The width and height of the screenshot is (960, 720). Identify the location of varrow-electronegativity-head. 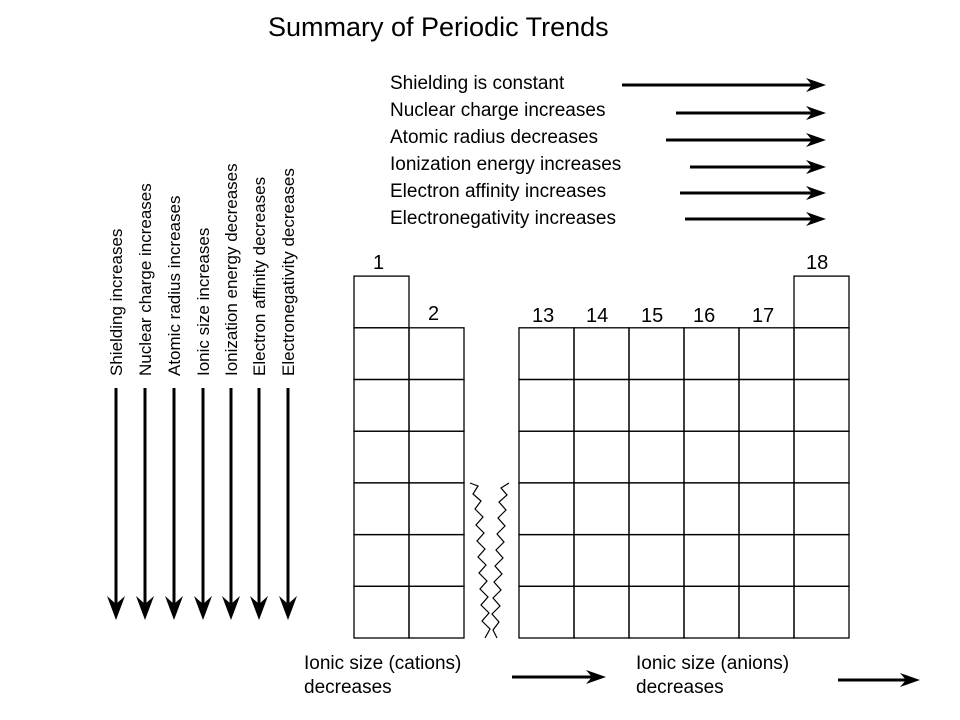
(288, 608).